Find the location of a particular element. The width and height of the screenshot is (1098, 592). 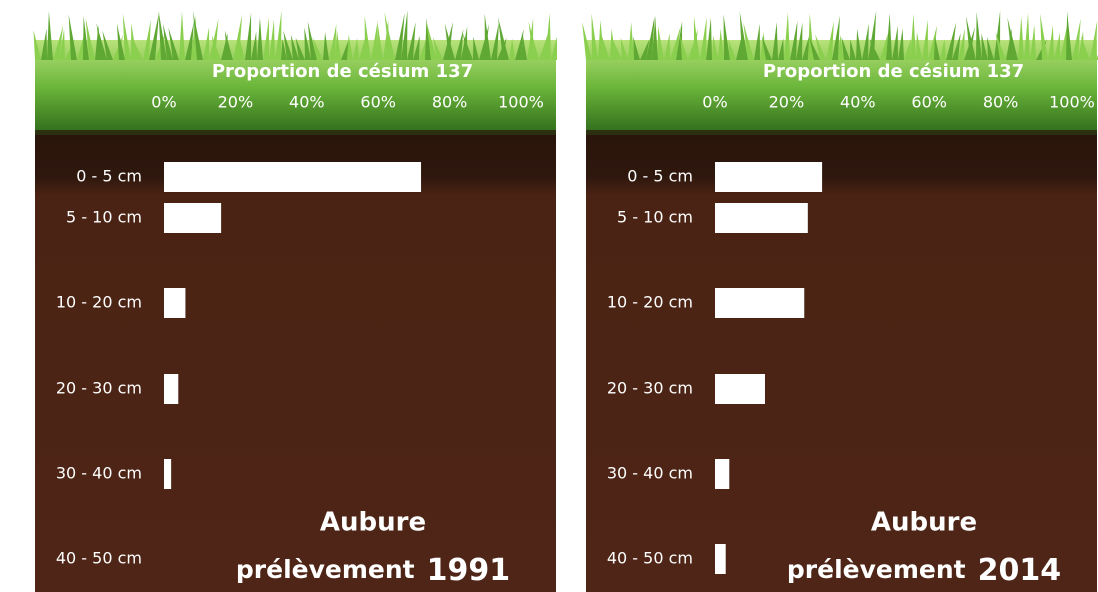

x-tick-label: 80% is located at coordinates (450, 102).